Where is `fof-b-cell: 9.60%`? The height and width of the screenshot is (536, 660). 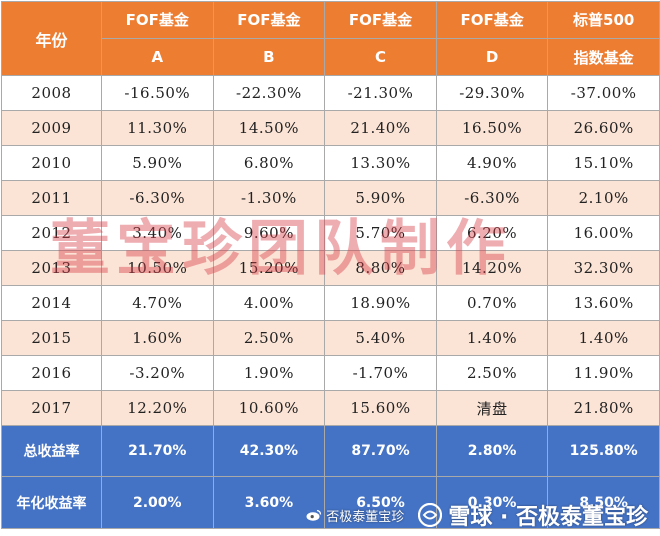
fof-b-cell: 9.60% is located at coordinates (269, 233).